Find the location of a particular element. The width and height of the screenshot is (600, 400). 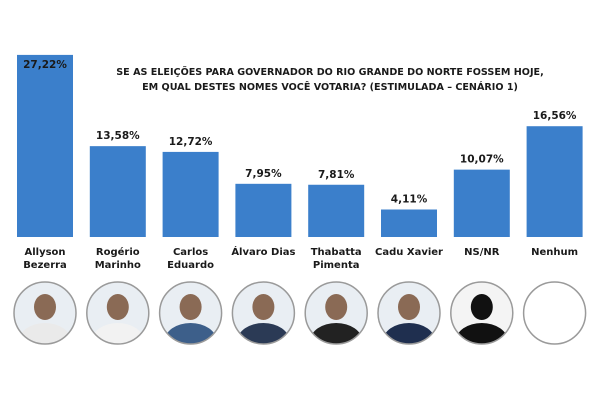

value-label: 16,56% is located at coordinates (555, 116).